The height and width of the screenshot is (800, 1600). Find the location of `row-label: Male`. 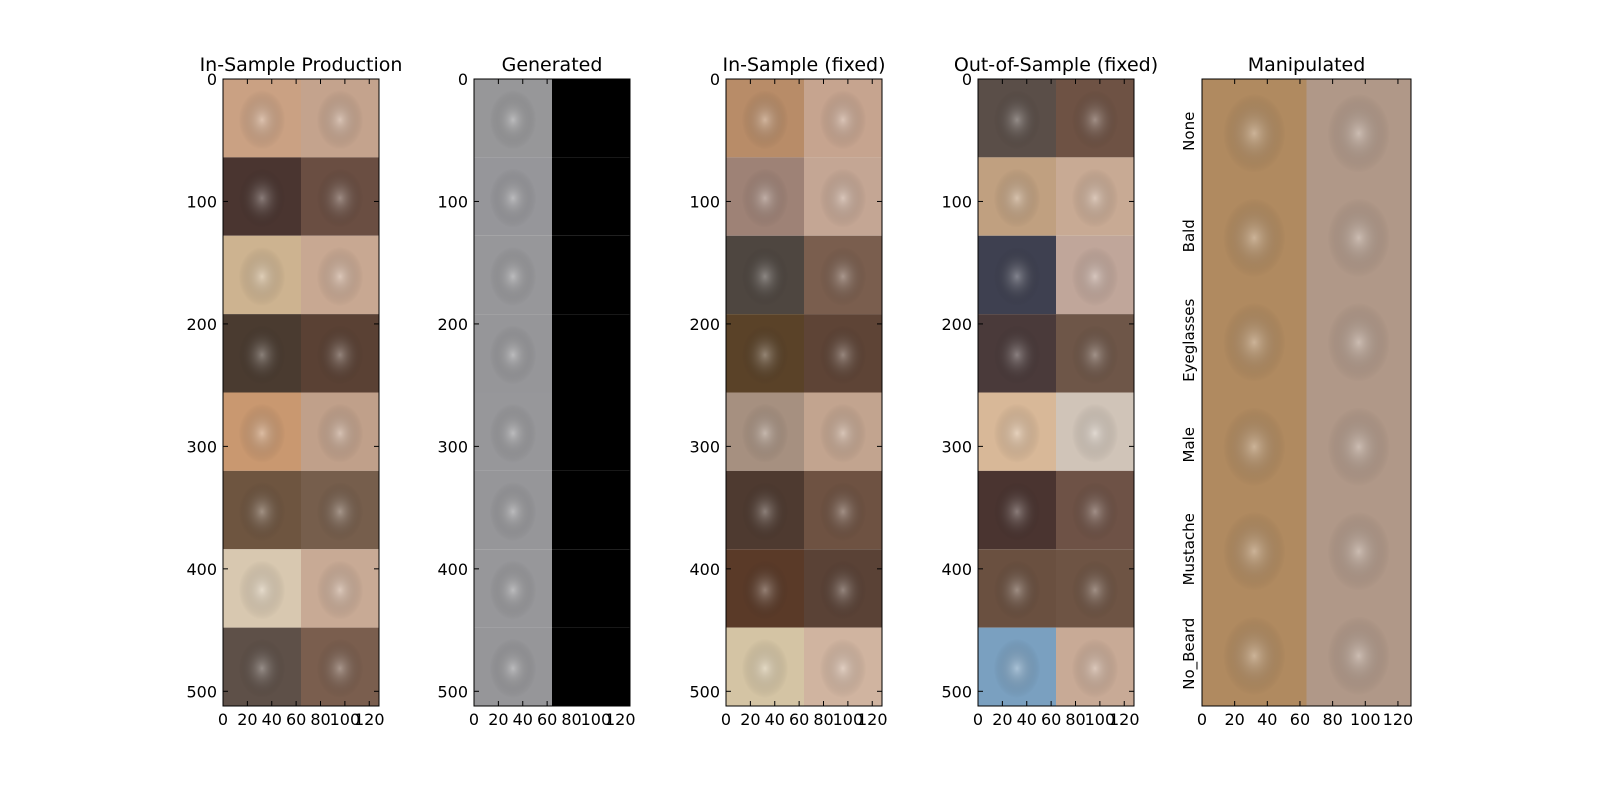

row-label: Male is located at coordinates (1189, 445).